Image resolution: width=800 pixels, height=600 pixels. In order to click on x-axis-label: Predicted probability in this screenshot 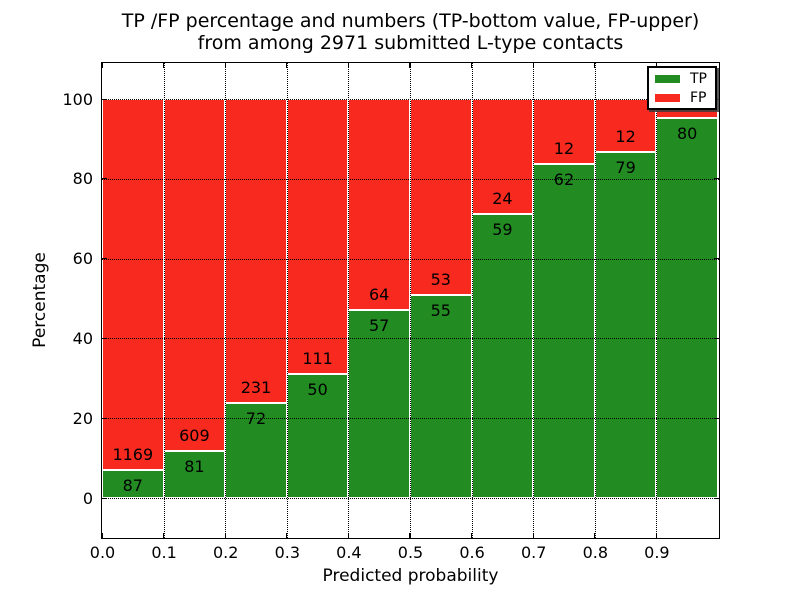, I will do `click(410, 576)`.